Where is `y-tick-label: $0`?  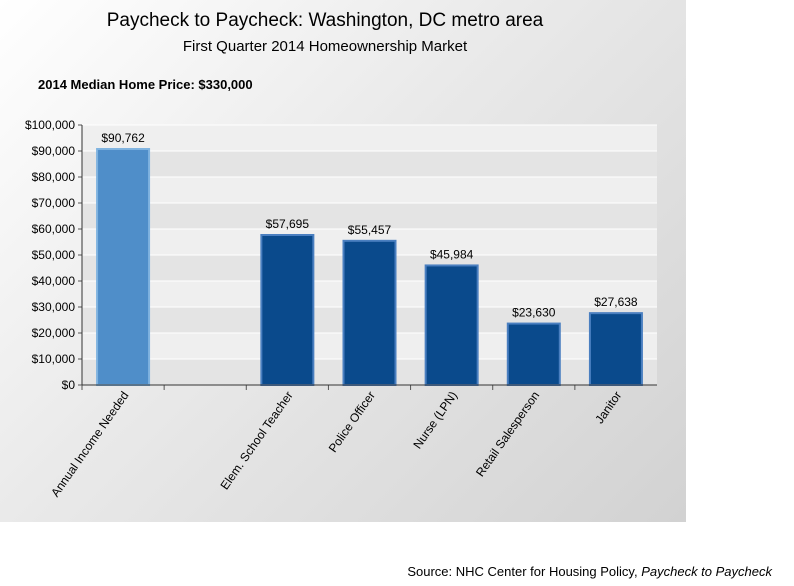 y-tick-label: $0 is located at coordinates (69, 385).